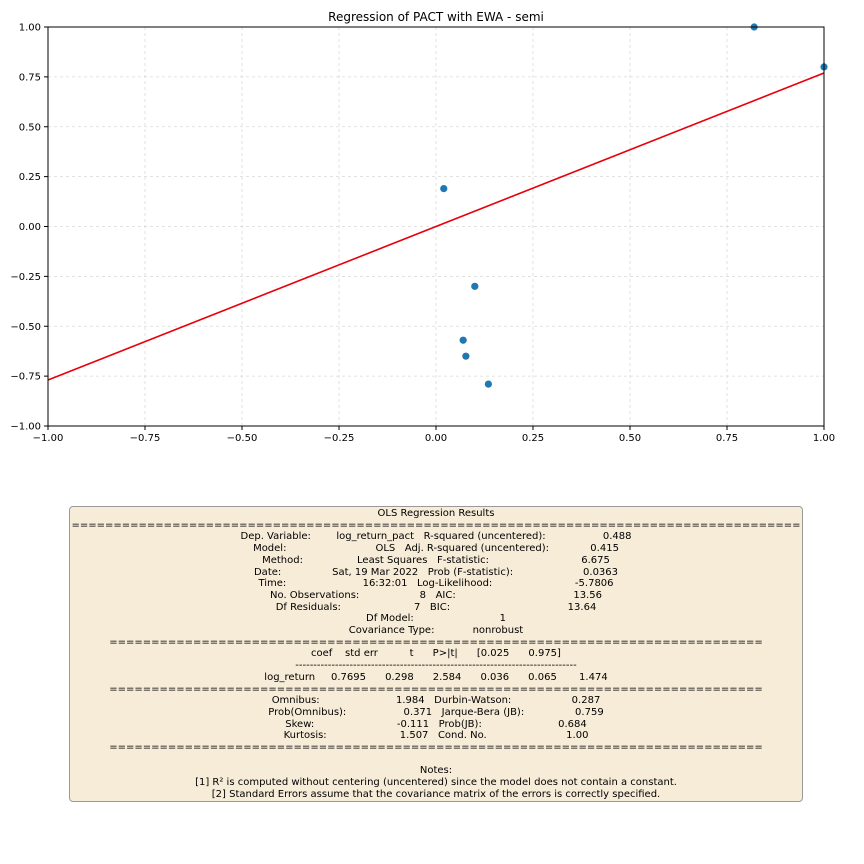 This screenshot has height=864, width=864. I want to click on y-tick-label: 0.25, so click(30, 177).